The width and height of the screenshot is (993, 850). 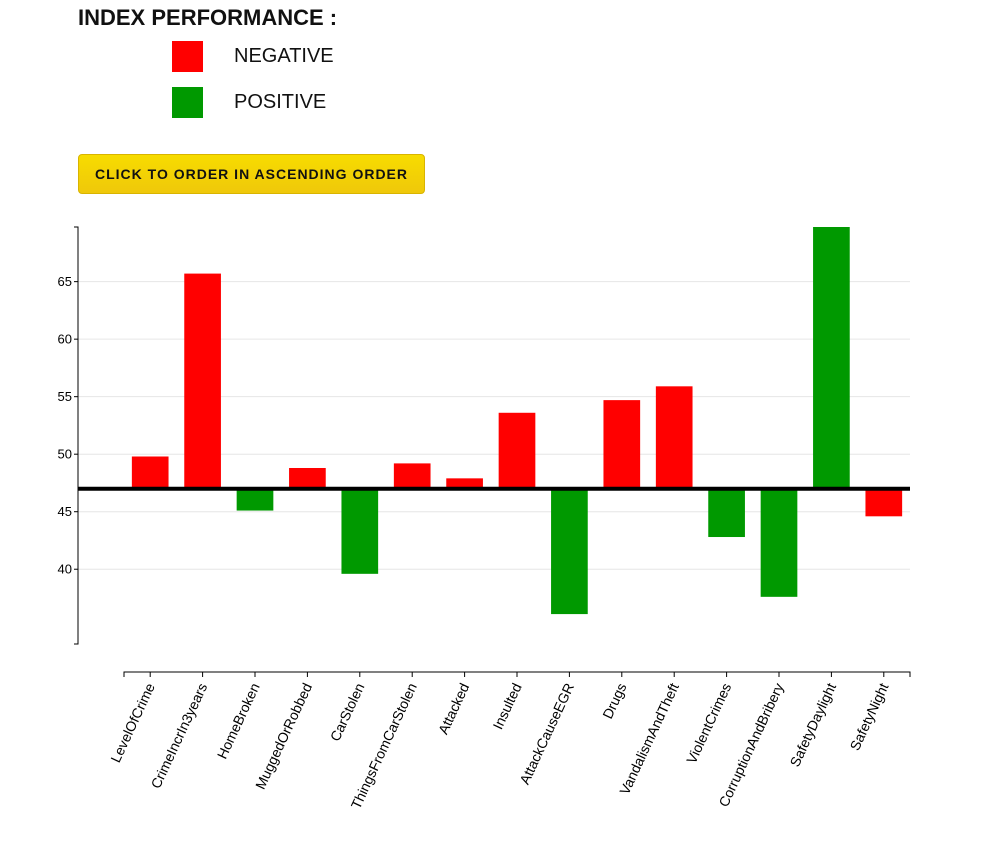 What do you see at coordinates (307, 478) in the screenshot?
I see `bar-MuggedOrRobbed` at bounding box center [307, 478].